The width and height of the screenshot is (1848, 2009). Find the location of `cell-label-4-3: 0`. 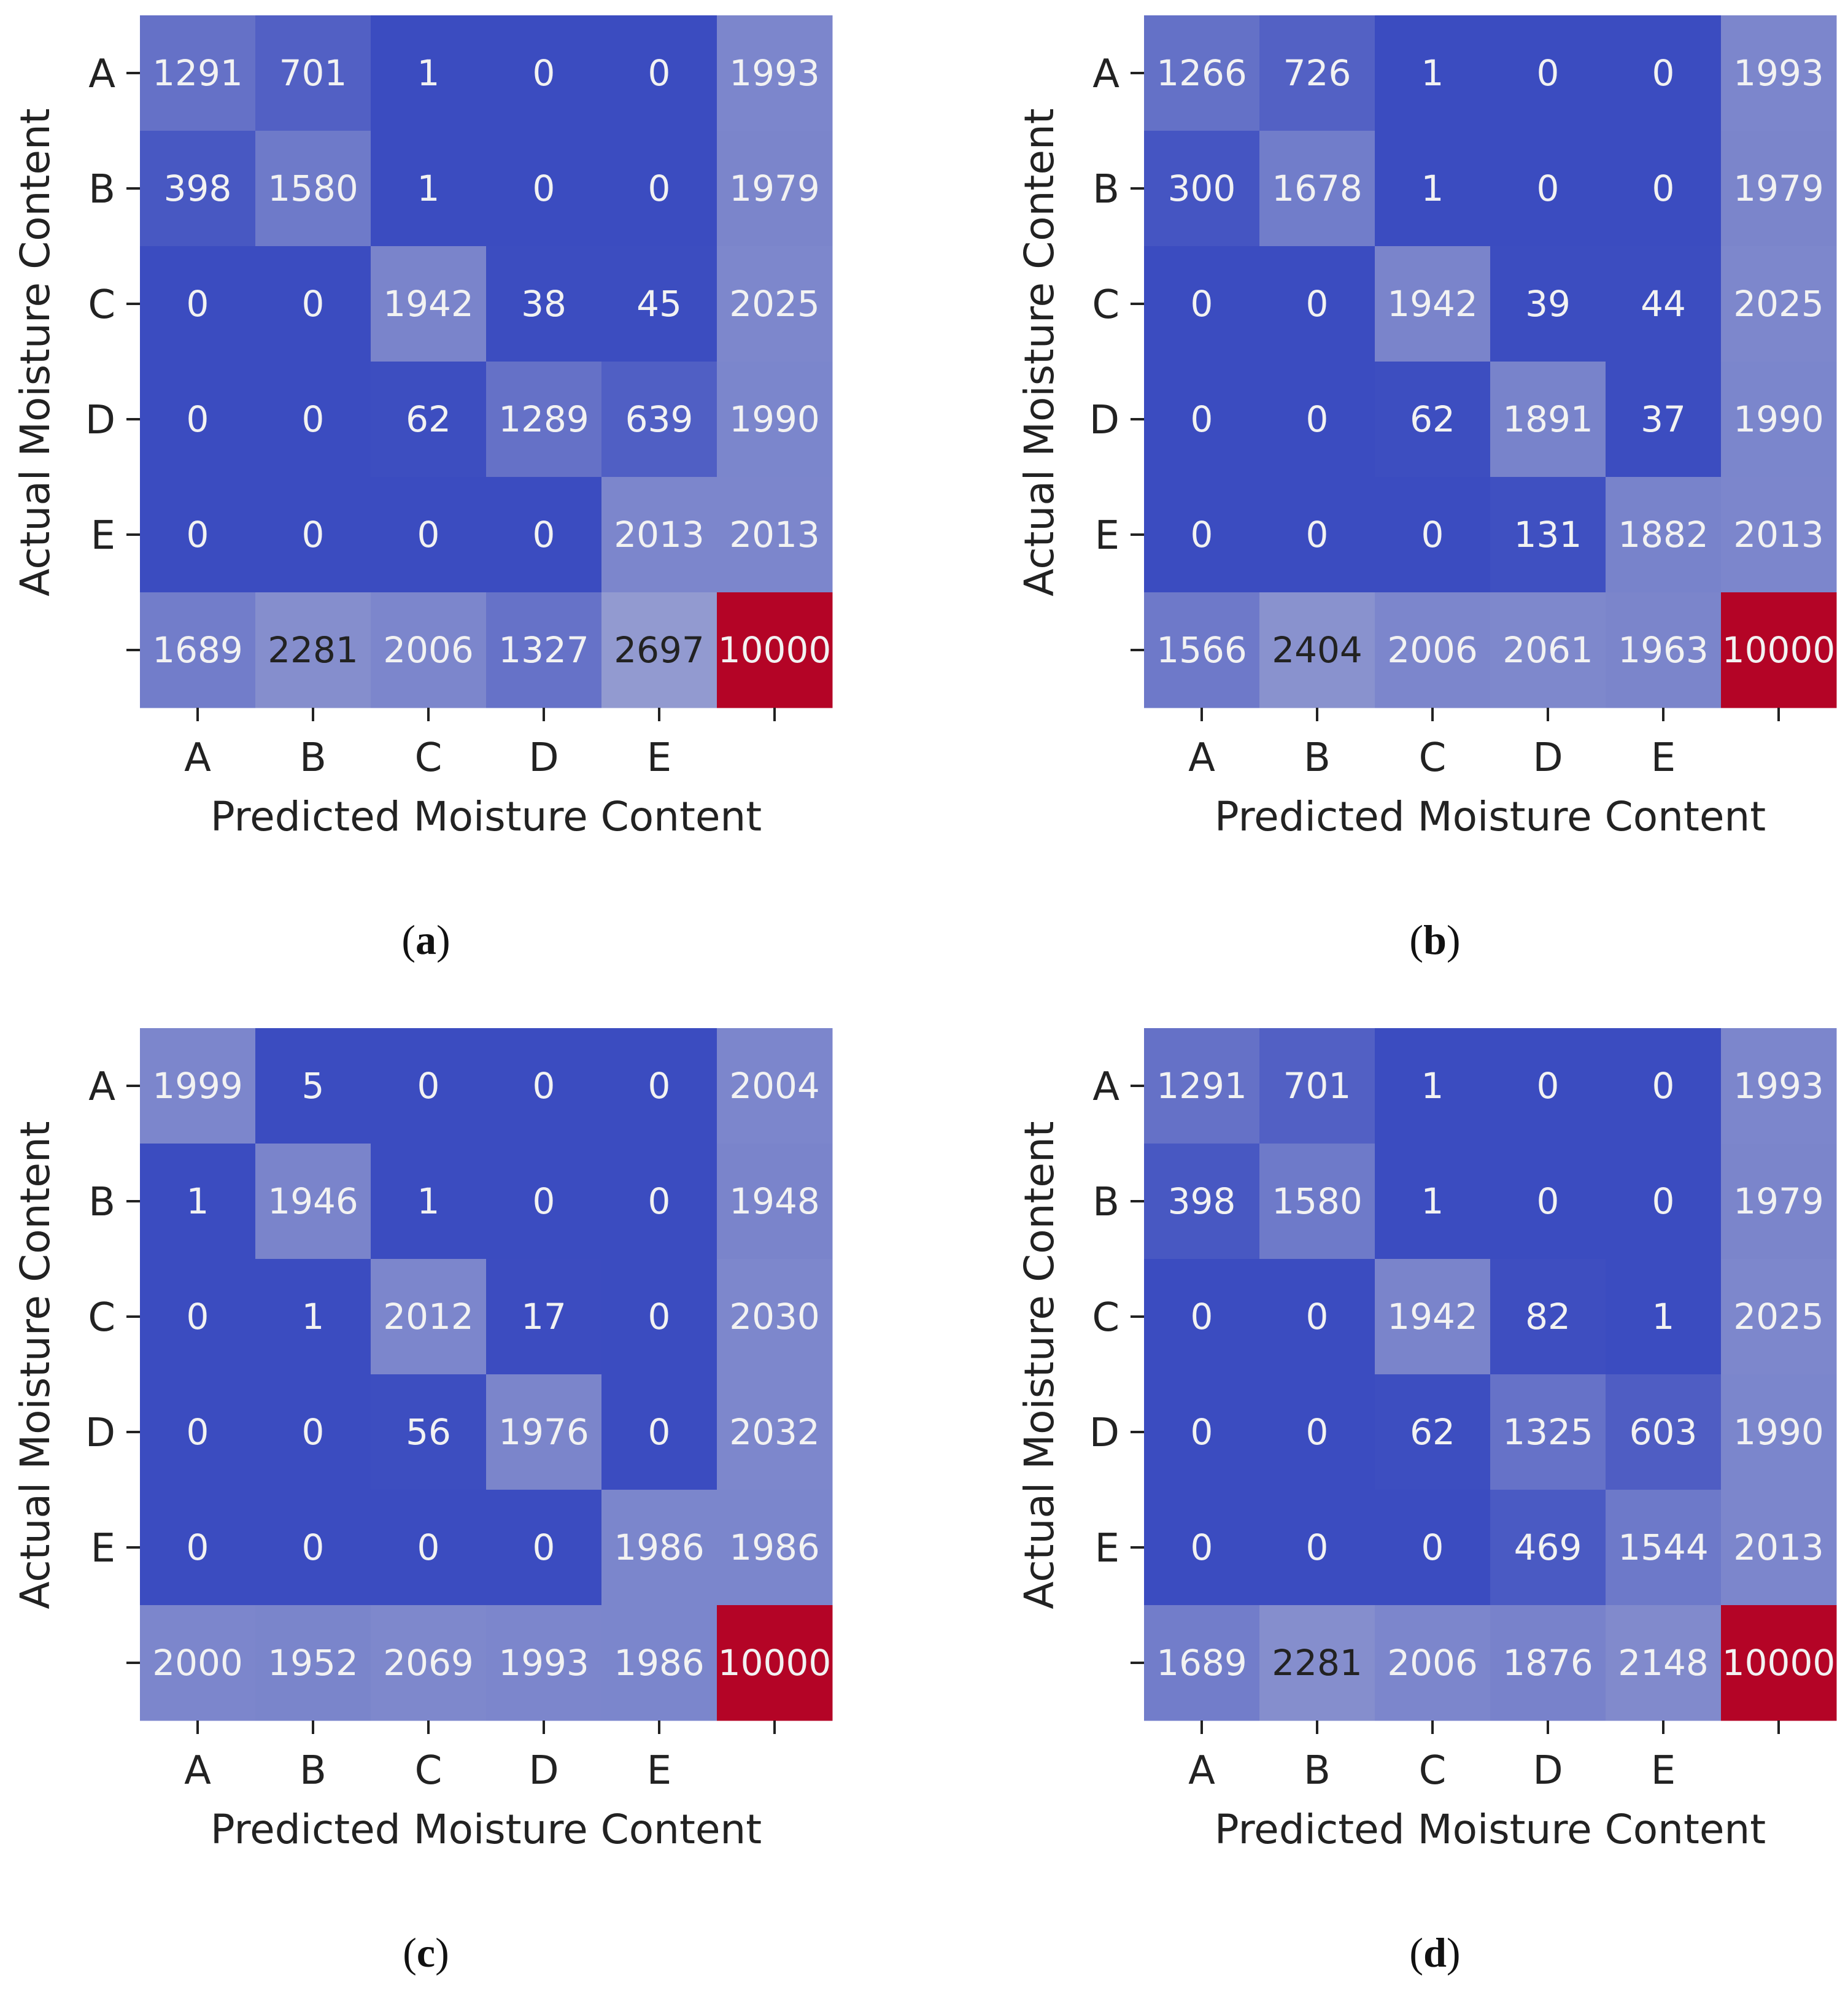

cell-label-4-3: 0 is located at coordinates (544, 535).